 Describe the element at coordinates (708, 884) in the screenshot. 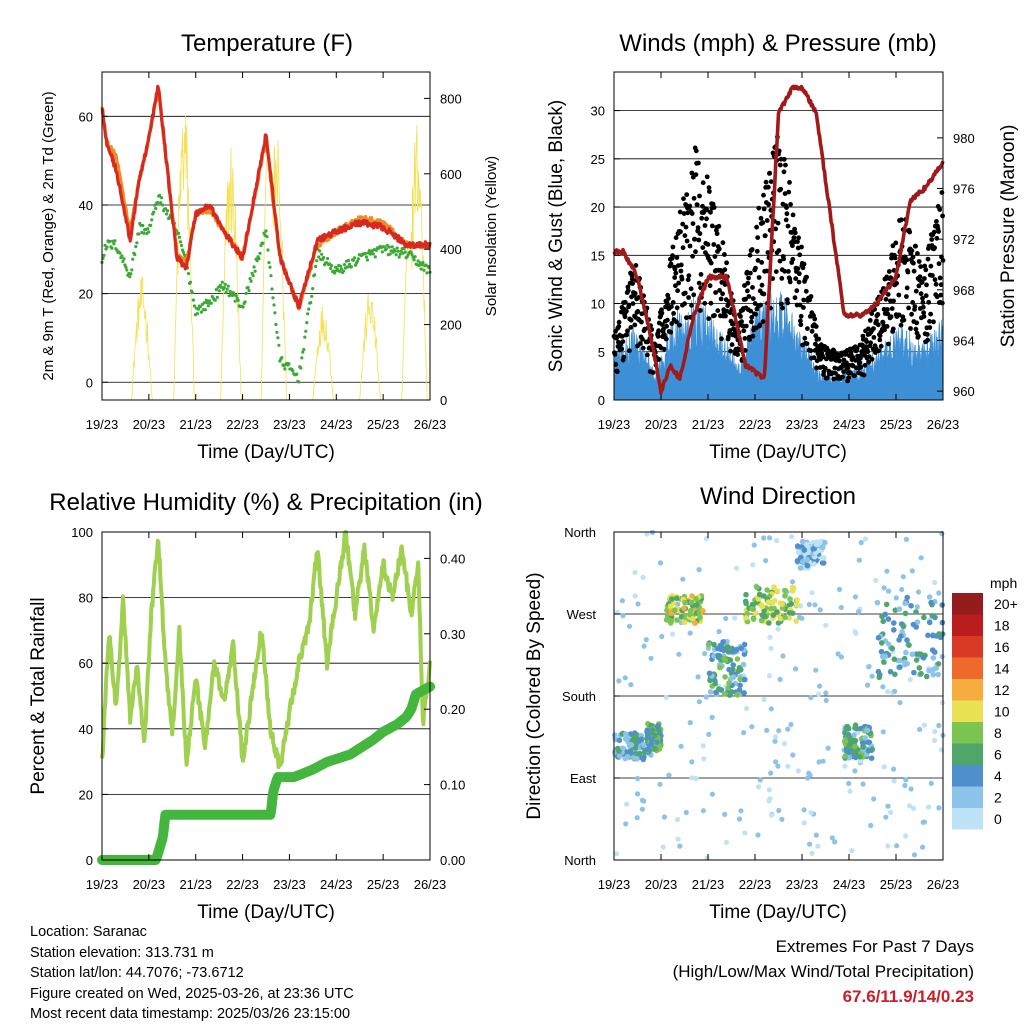

I see `x-tick-label: 21/23` at that location.